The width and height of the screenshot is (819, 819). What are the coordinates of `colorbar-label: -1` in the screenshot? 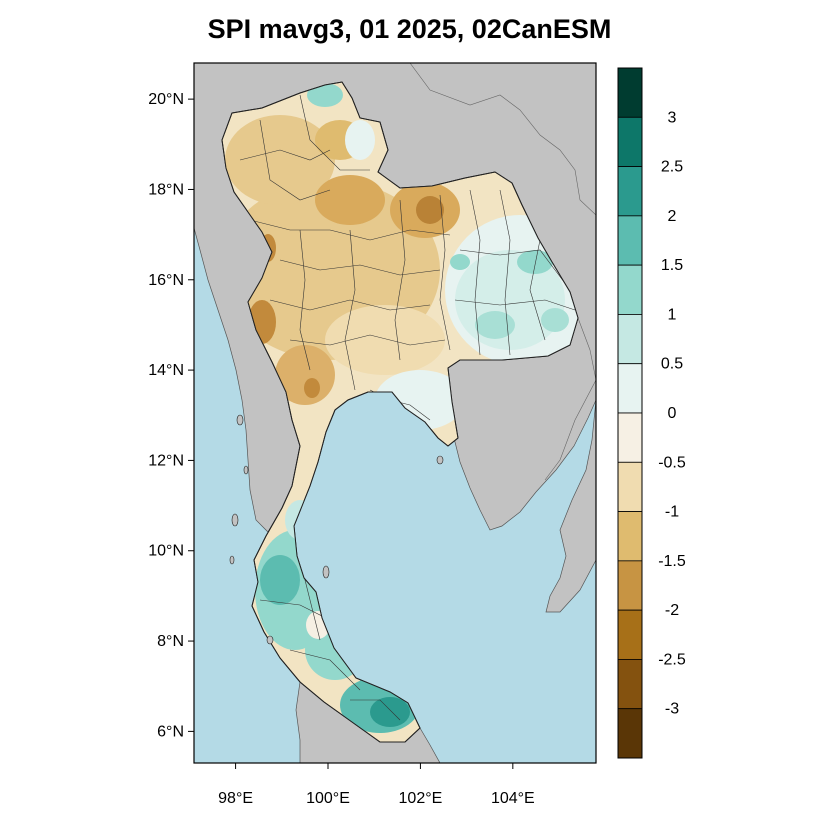 It's located at (672, 512).